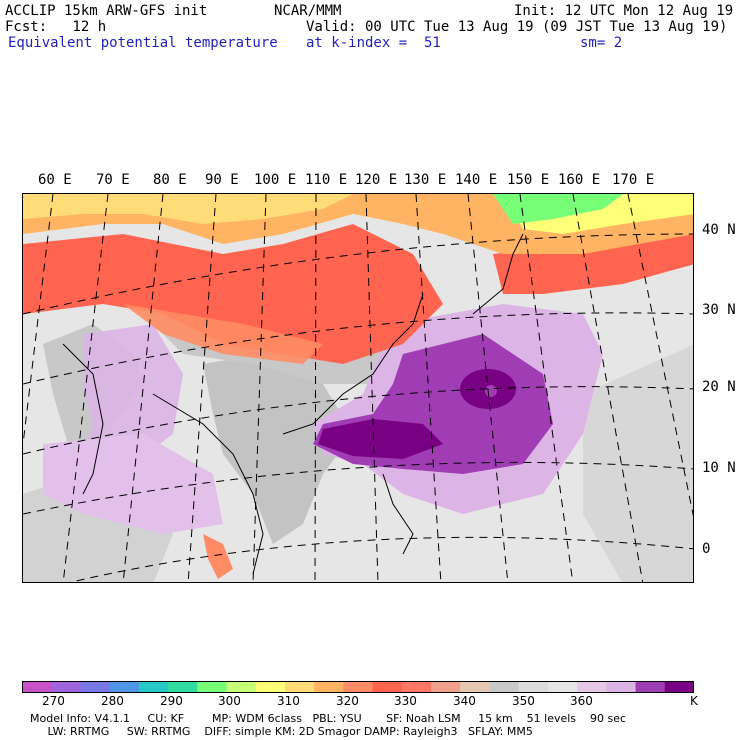 This screenshot has width=740, height=740. What do you see at coordinates (308, 11) in the screenshot?
I see `org-label: NCAR/MMM` at bounding box center [308, 11].